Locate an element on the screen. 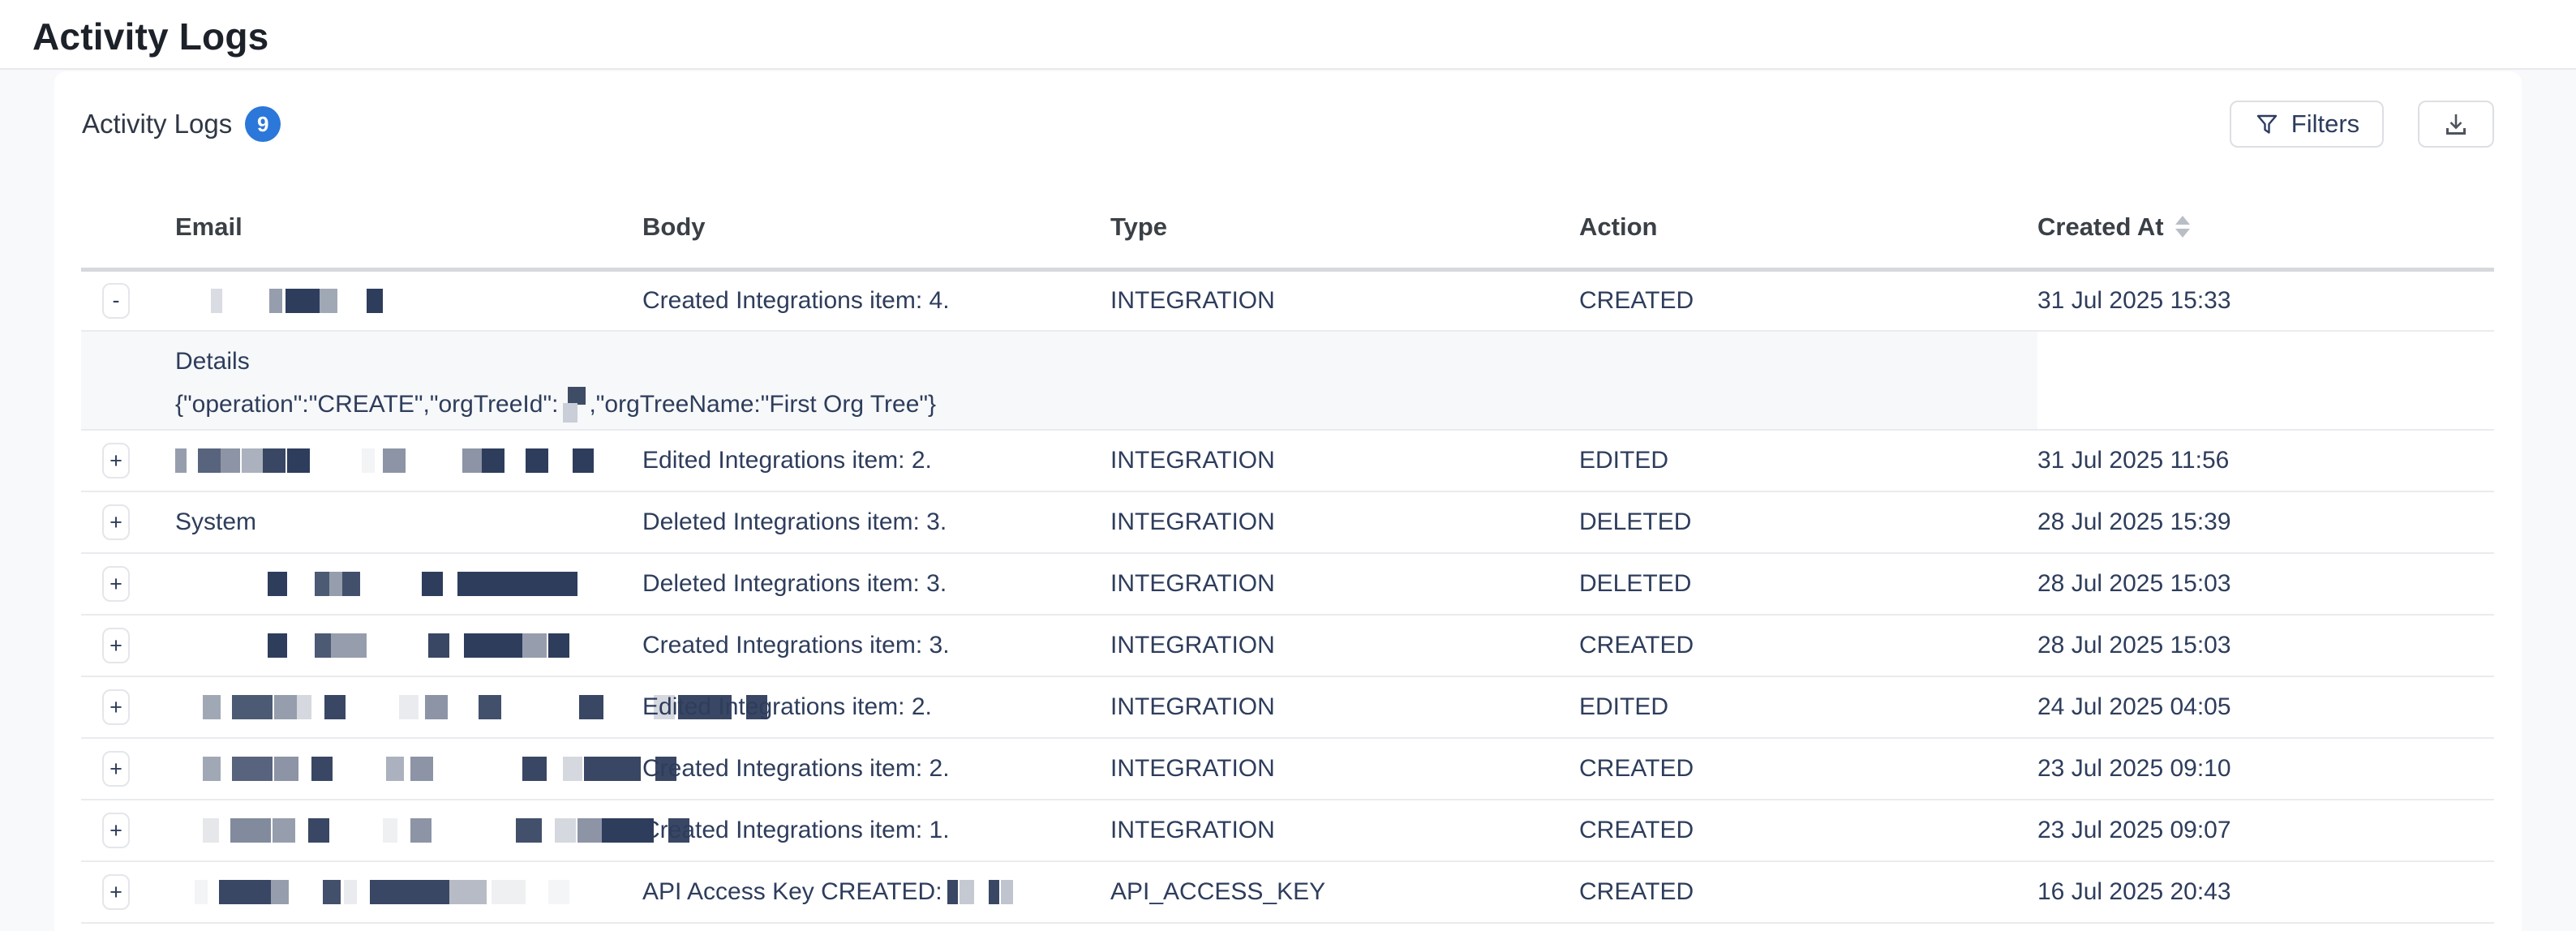 The image size is (2576, 931). sort-up-down-icon is located at coordinates (2182, 227).